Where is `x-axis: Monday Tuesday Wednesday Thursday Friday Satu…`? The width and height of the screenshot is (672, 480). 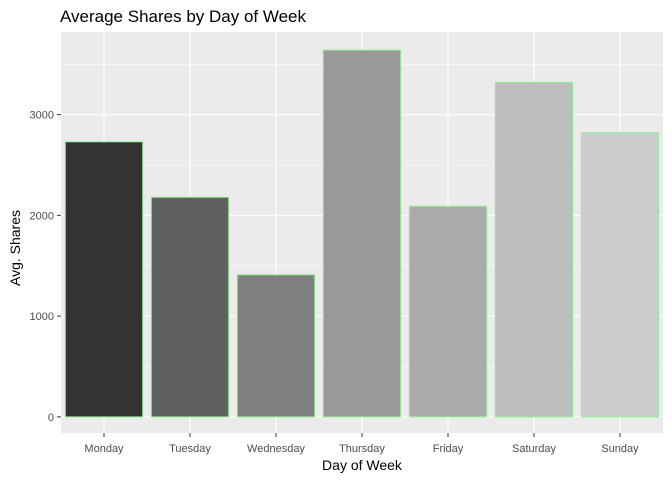 x-axis: Monday Tuesday Wednesday Thursday Friday Satu… is located at coordinates (361, 444).